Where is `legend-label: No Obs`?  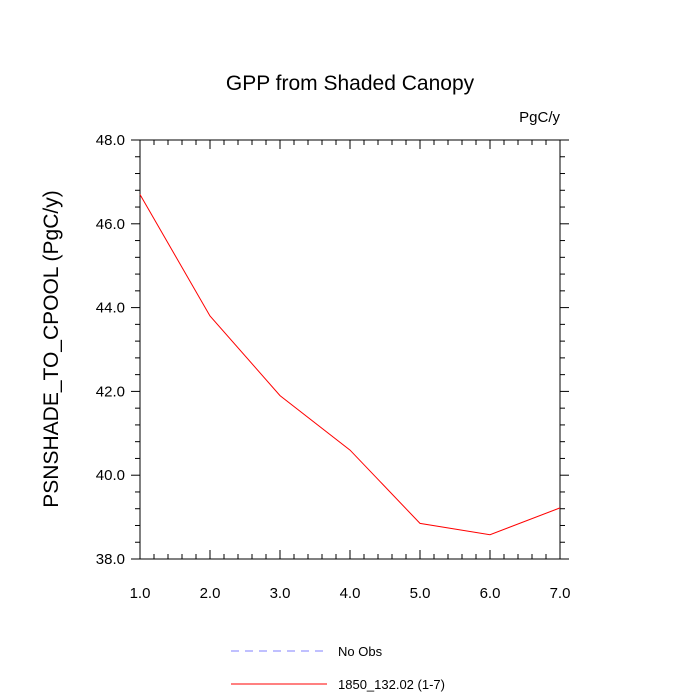 legend-label: No Obs is located at coordinates (360, 651).